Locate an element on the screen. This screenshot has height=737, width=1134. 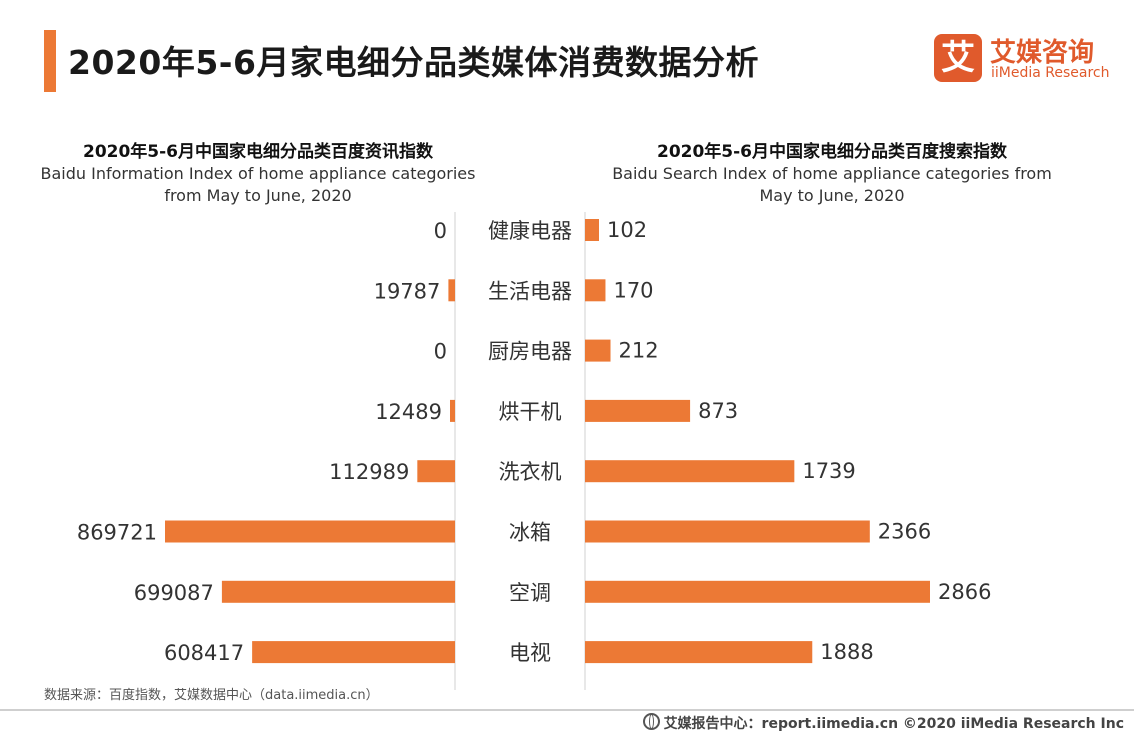
category-label: 健康电器 is located at coordinates (530, 231).